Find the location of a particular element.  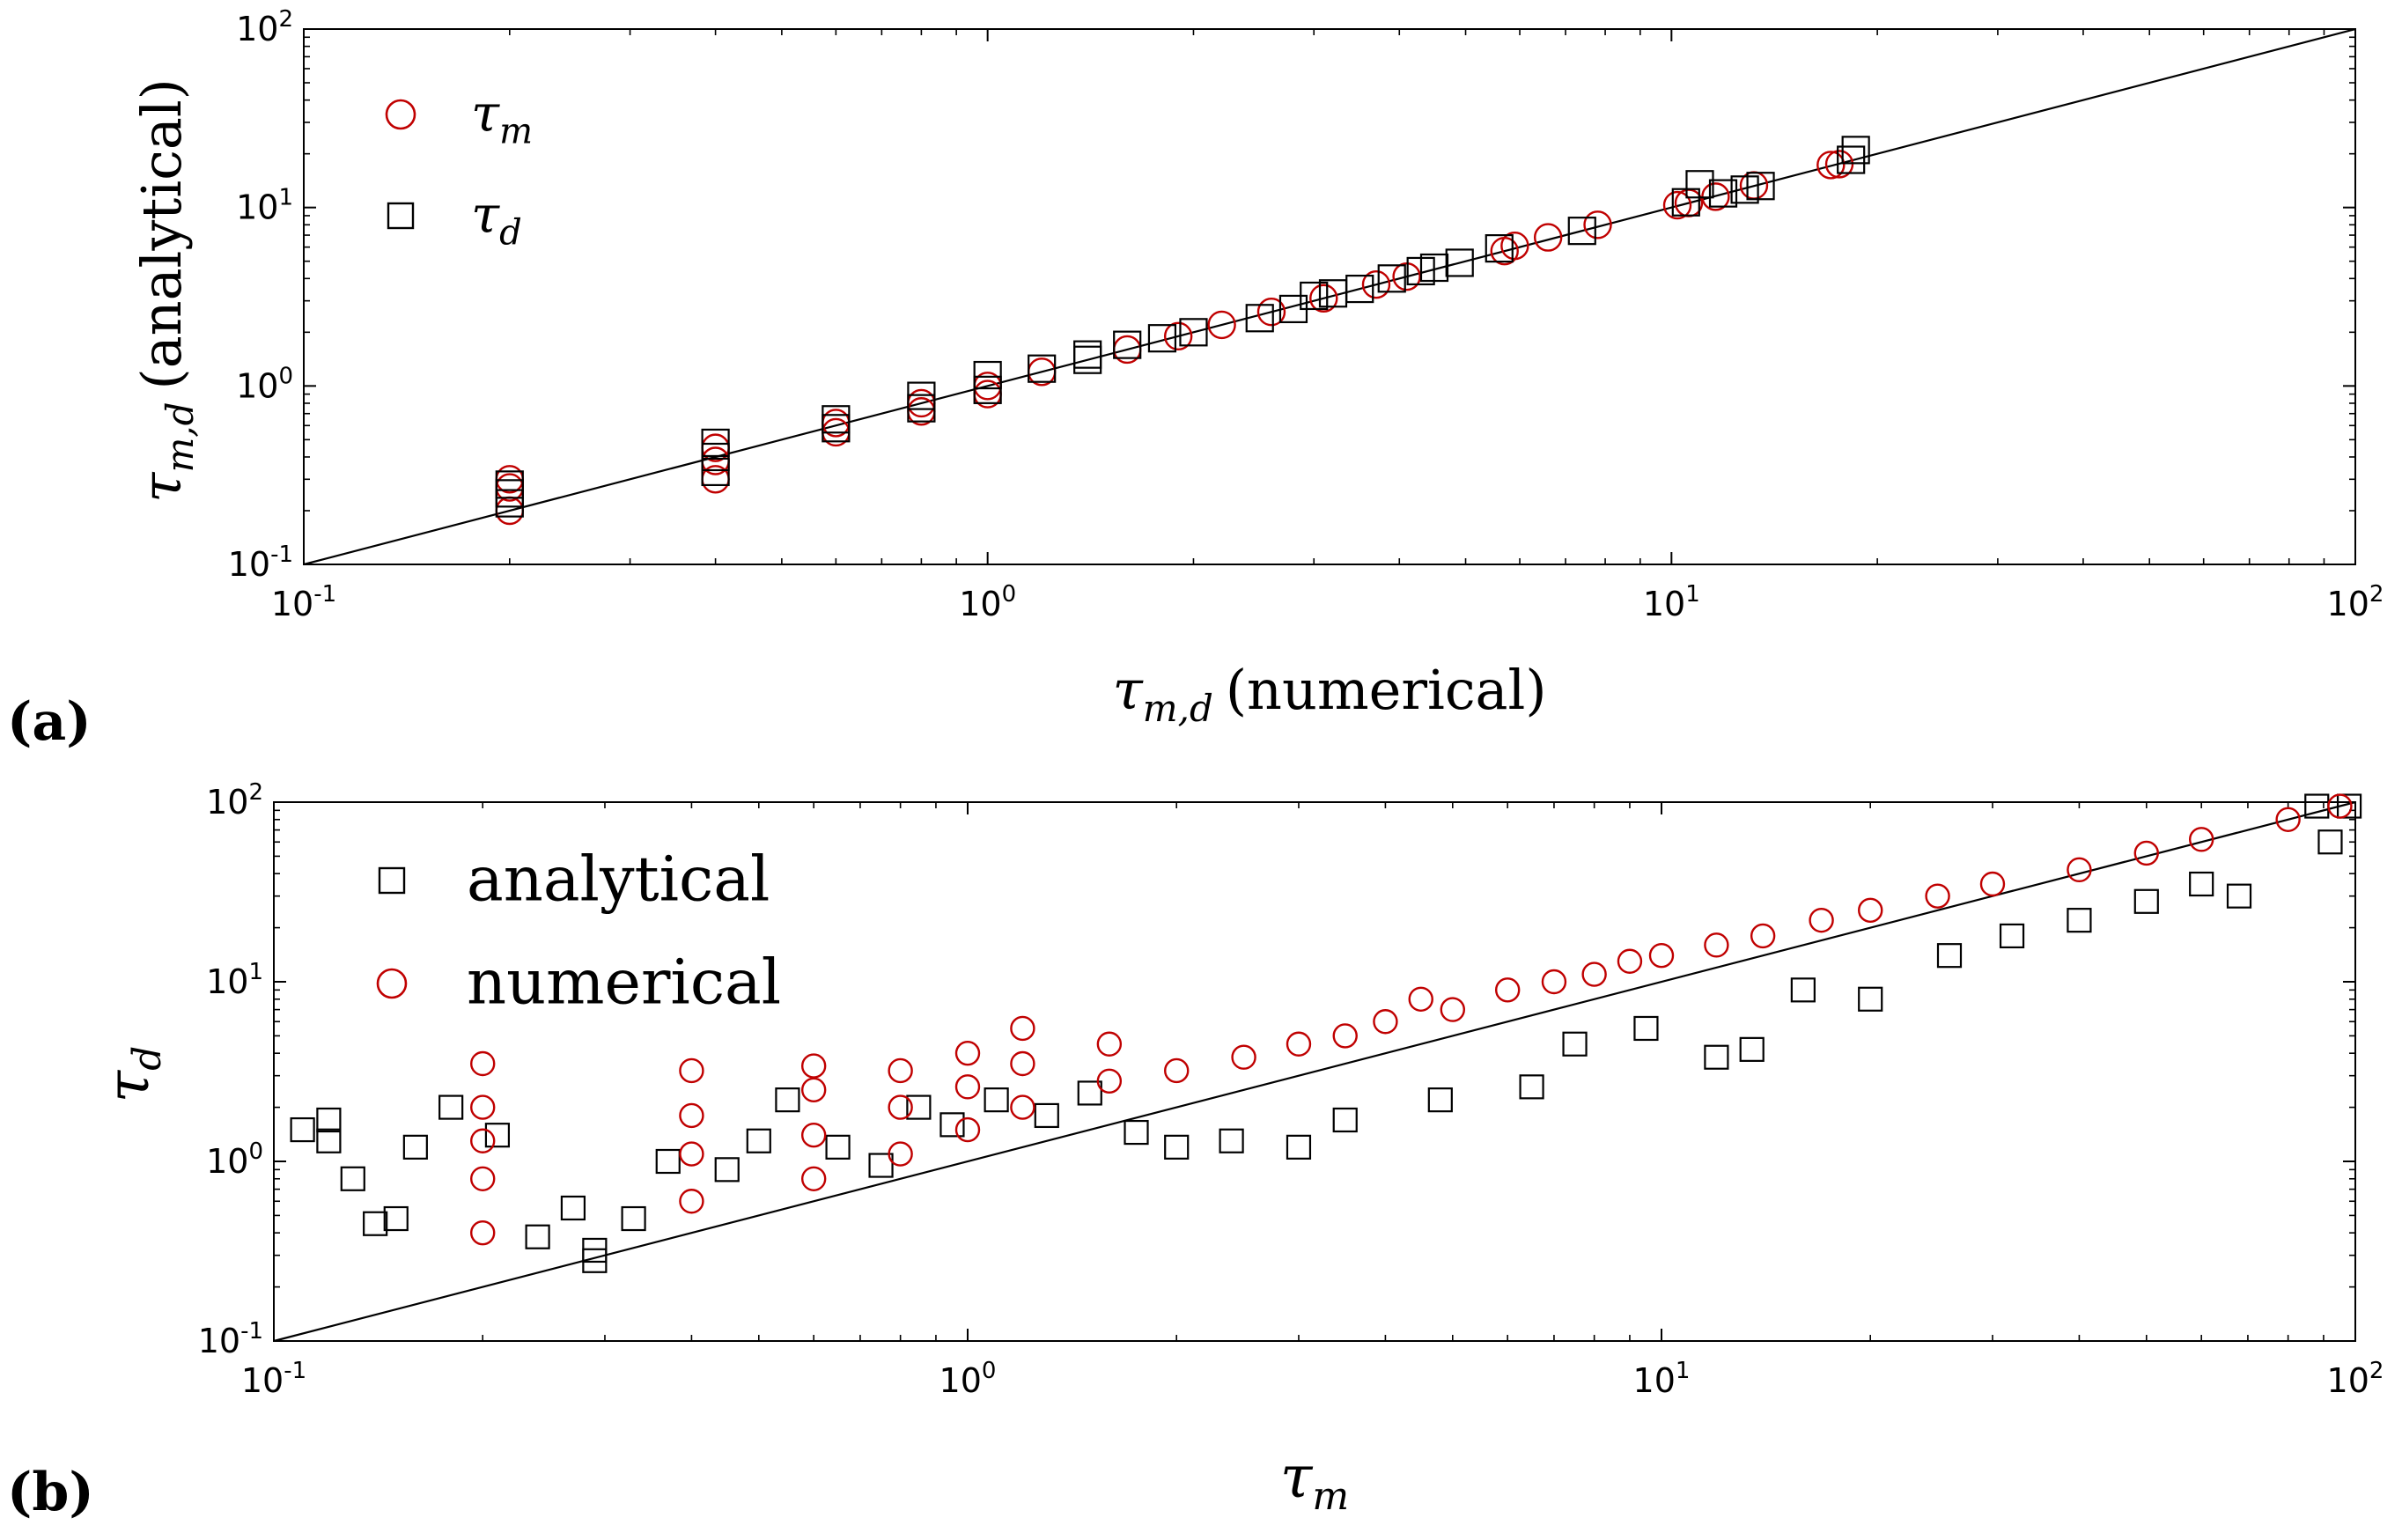

legend-label: τd is located at coordinates (496, 219).